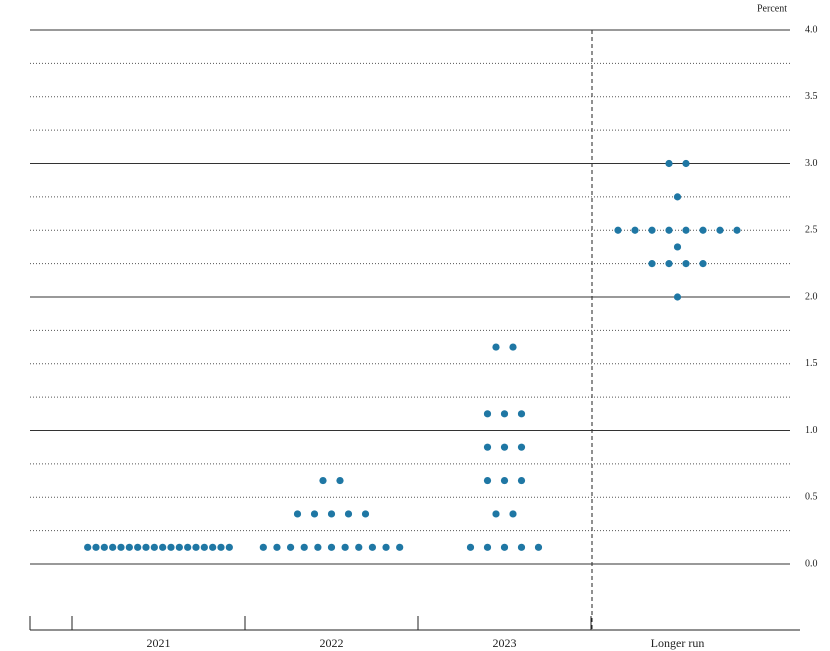  I want to click on y-tick-label: 0.0, so click(811, 563).